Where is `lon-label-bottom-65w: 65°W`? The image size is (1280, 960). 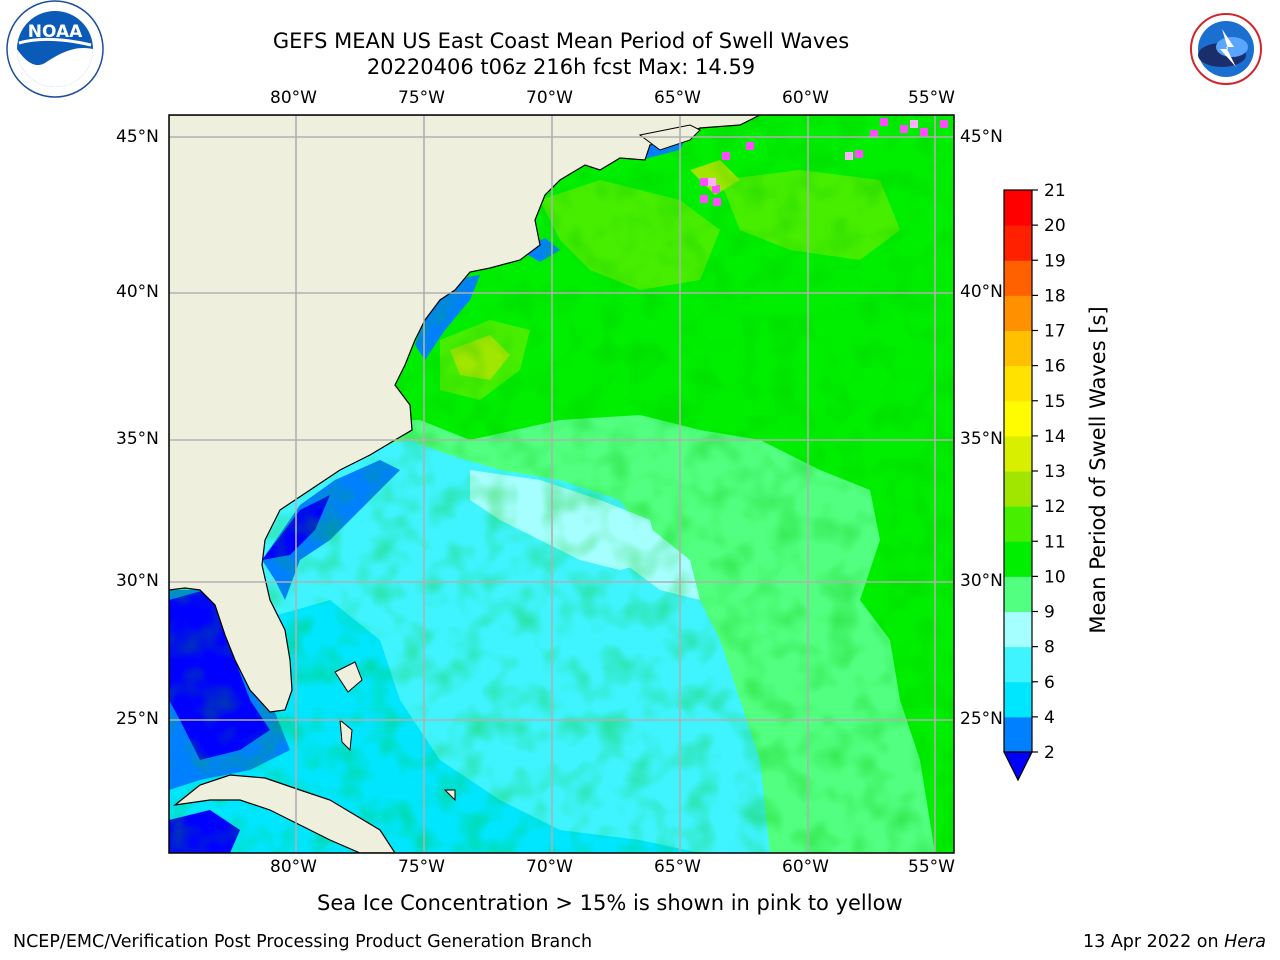 lon-label-bottom-65w: 65°W is located at coordinates (677, 867).